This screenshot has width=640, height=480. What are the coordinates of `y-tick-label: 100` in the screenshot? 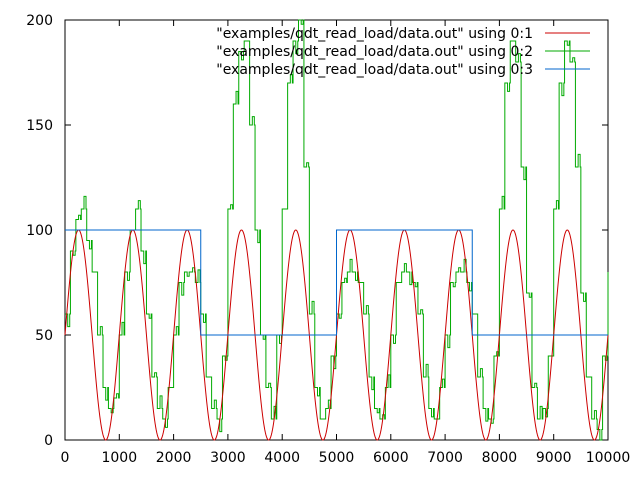 It's located at (39, 231).